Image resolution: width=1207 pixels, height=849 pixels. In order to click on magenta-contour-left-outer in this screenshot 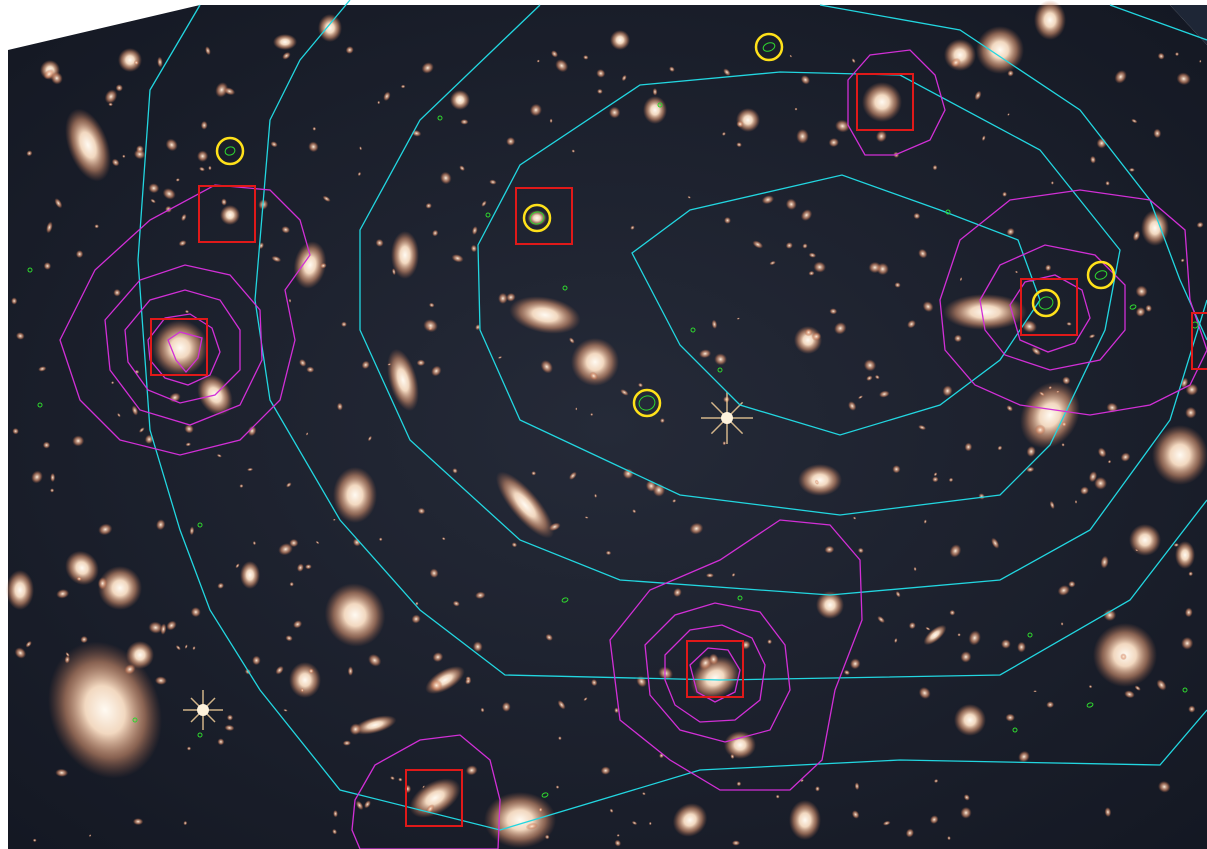, I will do `click(185, 320)`.